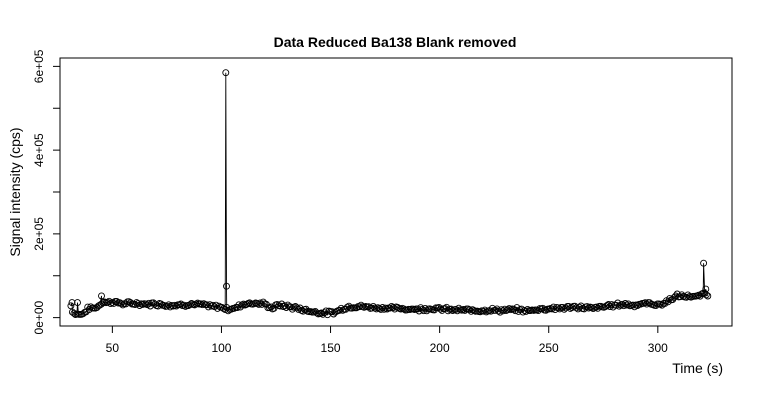 The height and width of the screenshot is (400, 760). Describe the element at coordinates (39, 150) in the screenshot. I see `y-tick-label: 4e+05` at that location.